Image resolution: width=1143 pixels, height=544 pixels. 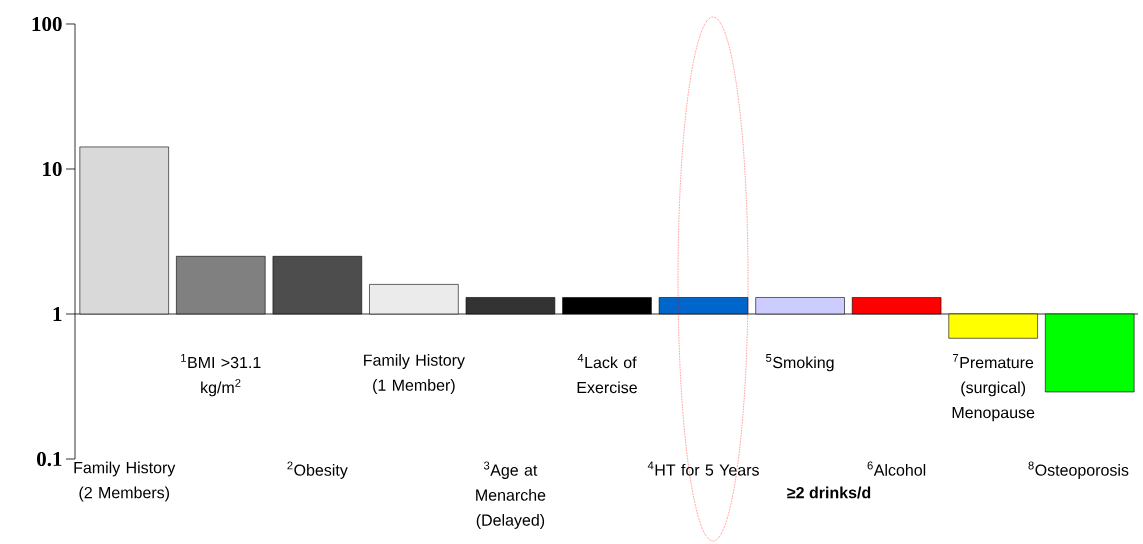 What do you see at coordinates (511, 495) in the screenshot?
I see `x-tick-label: $^{3}$Age at Menarche (Delayed)` at bounding box center [511, 495].